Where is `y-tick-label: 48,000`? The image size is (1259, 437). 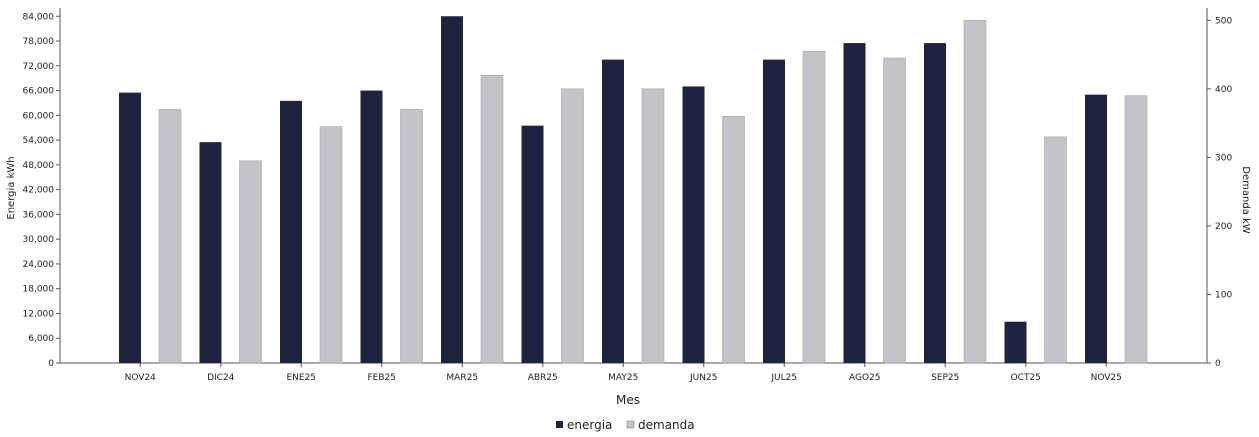 y-tick-label: 48,000 is located at coordinates (39, 166).